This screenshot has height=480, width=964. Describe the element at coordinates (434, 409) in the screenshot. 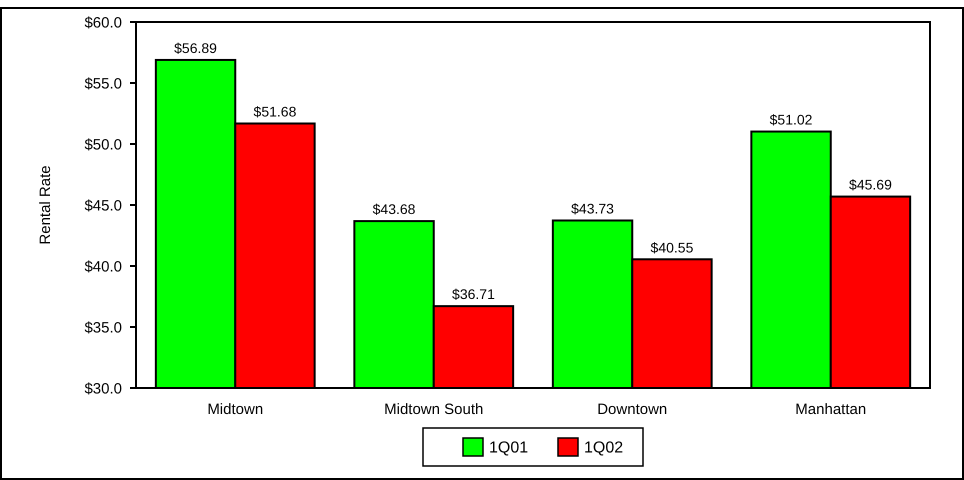

I see `x-tick-label: Midtown South` at that location.